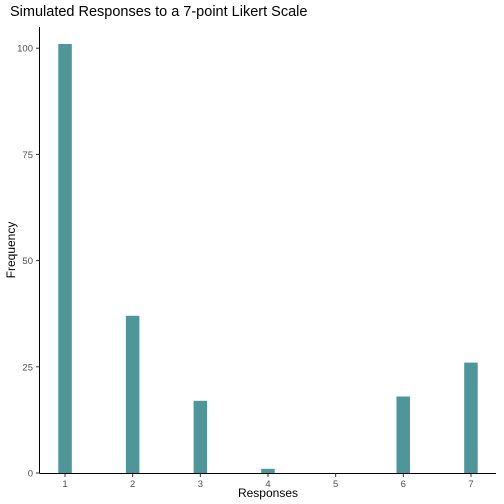 The height and width of the screenshot is (504, 504). Describe the element at coordinates (27, 155) in the screenshot. I see `y-tick-label-75: 75` at that location.